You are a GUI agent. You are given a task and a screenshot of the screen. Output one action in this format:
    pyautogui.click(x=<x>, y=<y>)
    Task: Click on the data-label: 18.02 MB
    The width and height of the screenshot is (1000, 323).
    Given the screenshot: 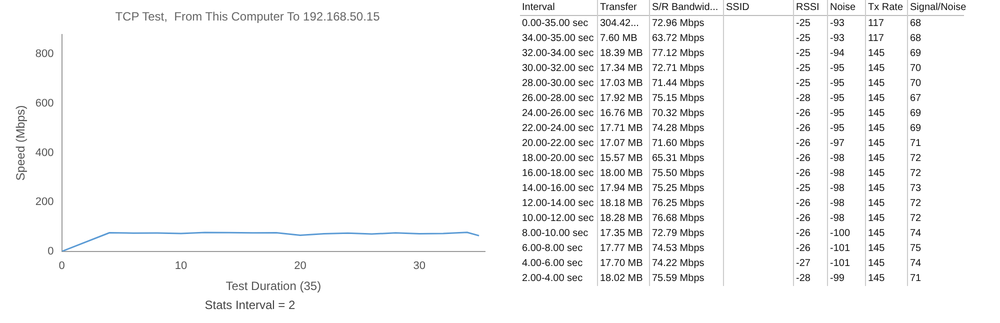 What is the action you would take?
    pyautogui.click(x=621, y=279)
    